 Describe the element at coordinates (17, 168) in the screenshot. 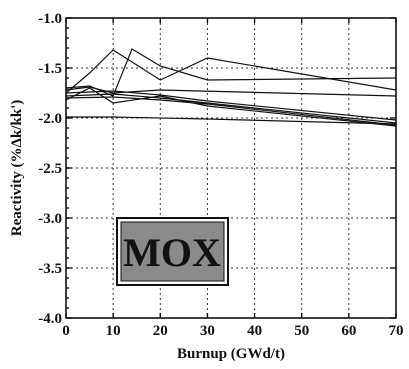

I see `y-axis-title: Reactivity (%Δk/kk')` at that location.